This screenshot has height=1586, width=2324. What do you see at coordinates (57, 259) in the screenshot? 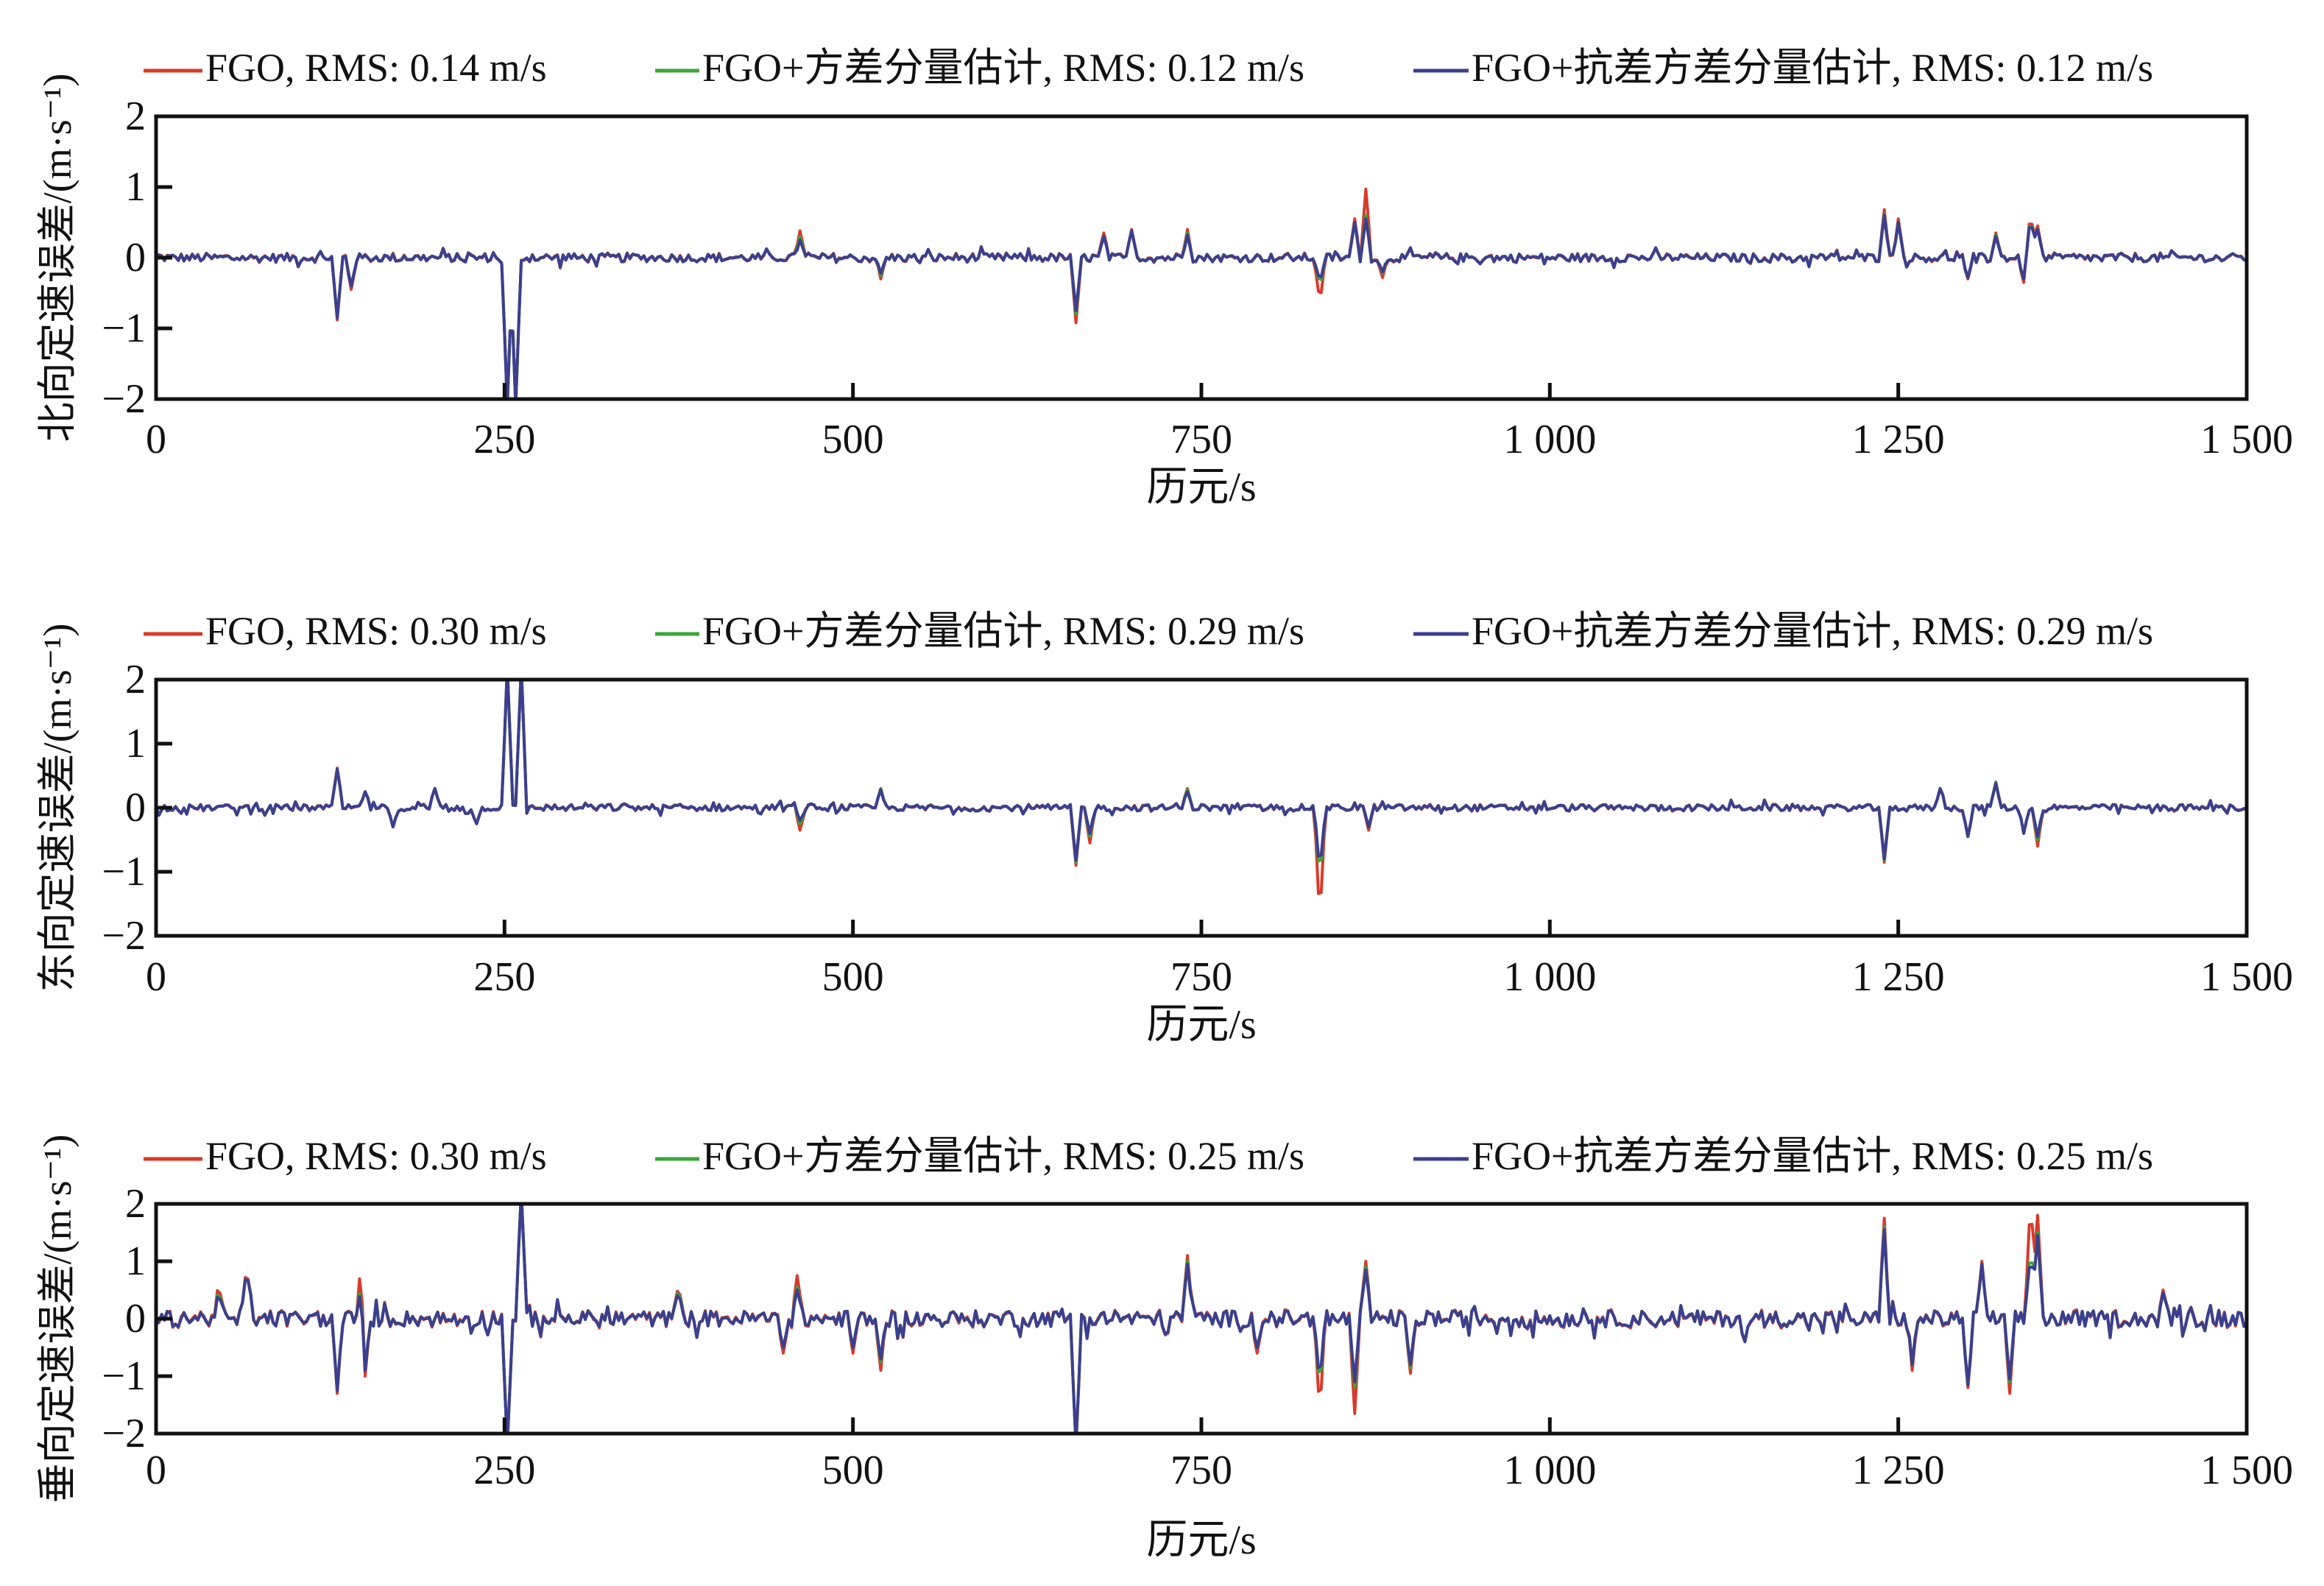
I see `y-axis-label: 北向定速误差/(m·s⁻¹)` at bounding box center [57, 259].